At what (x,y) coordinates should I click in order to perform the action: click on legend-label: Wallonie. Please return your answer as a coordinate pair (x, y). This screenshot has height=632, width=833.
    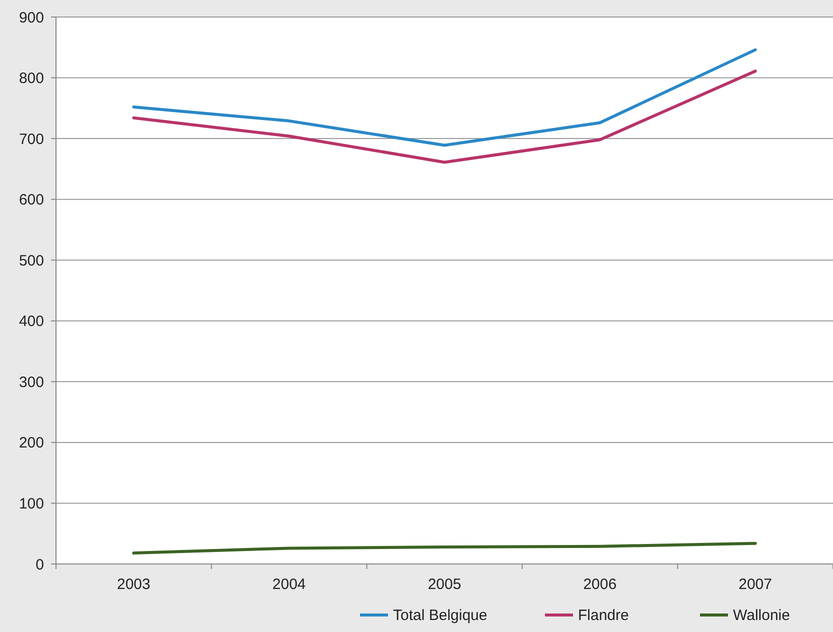
    Looking at the image, I should click on (761, 615).